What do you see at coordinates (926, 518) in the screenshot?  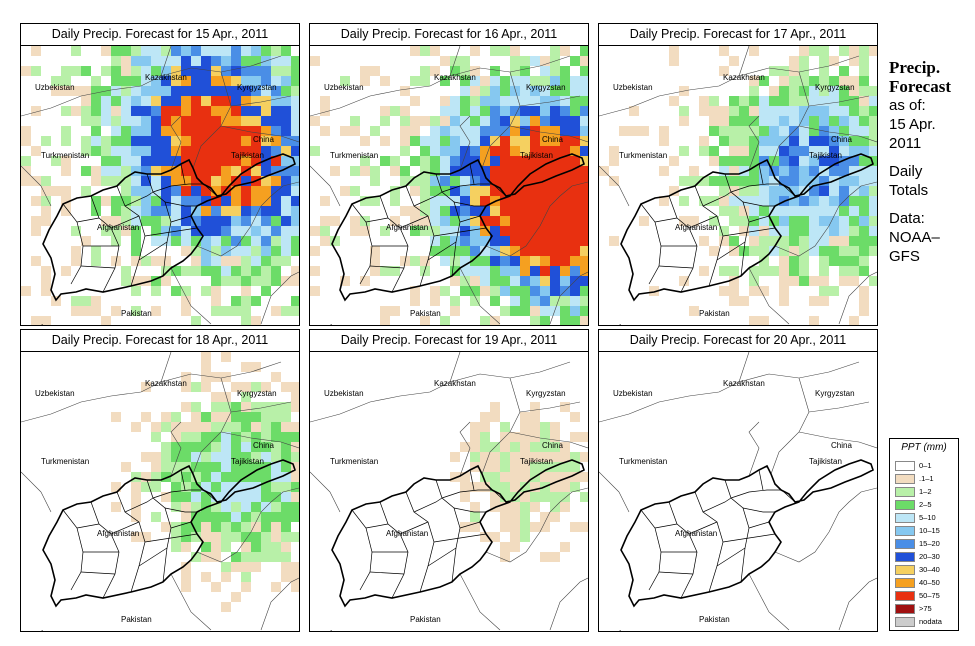 I see `legend-item: 5–10` at bounding box center [926, 518].